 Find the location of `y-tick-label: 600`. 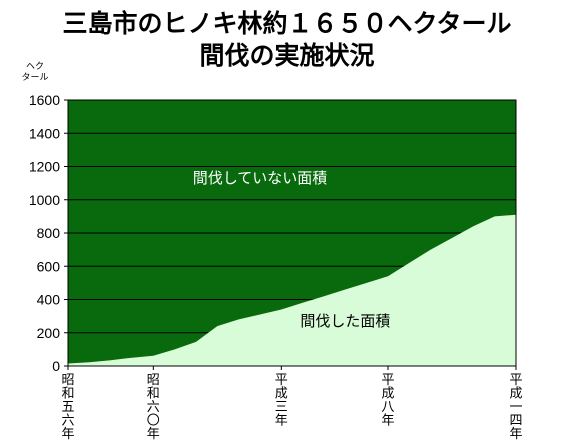

y-tick-label: 600 is located at coordinates (49, 266).